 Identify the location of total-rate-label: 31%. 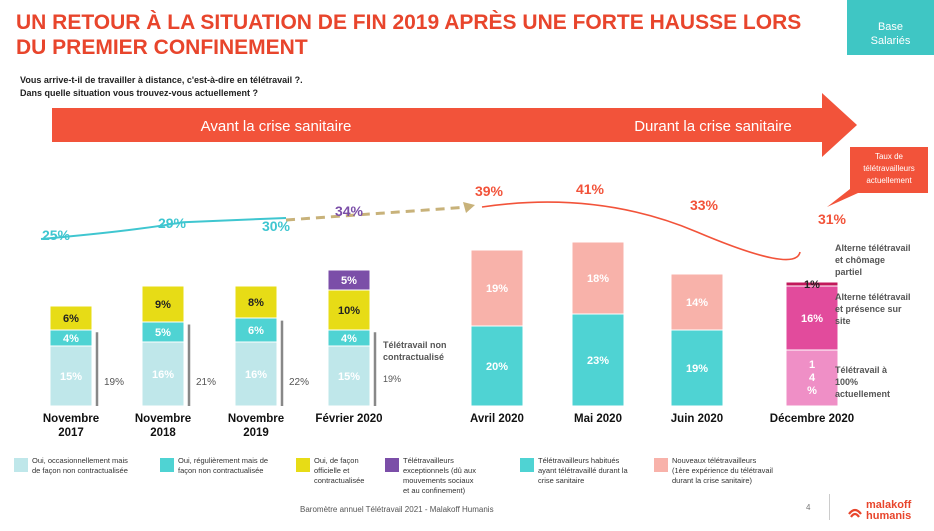
(832, 219).